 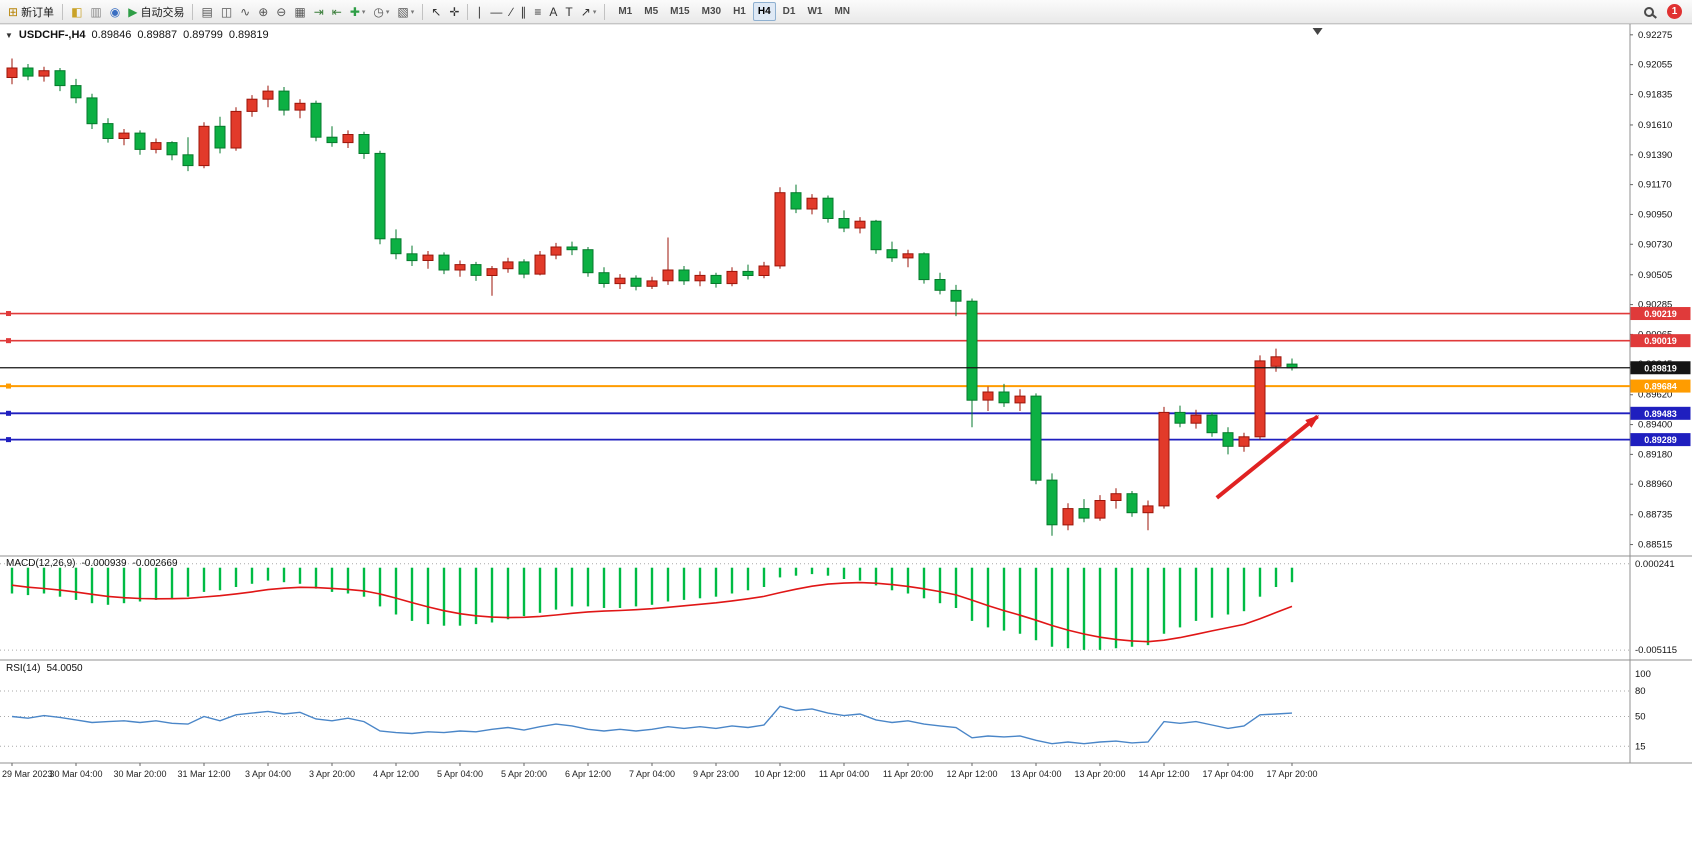 I want to click on time-axis-label: 11 Apr 20:00, so click(x=908, y=774).